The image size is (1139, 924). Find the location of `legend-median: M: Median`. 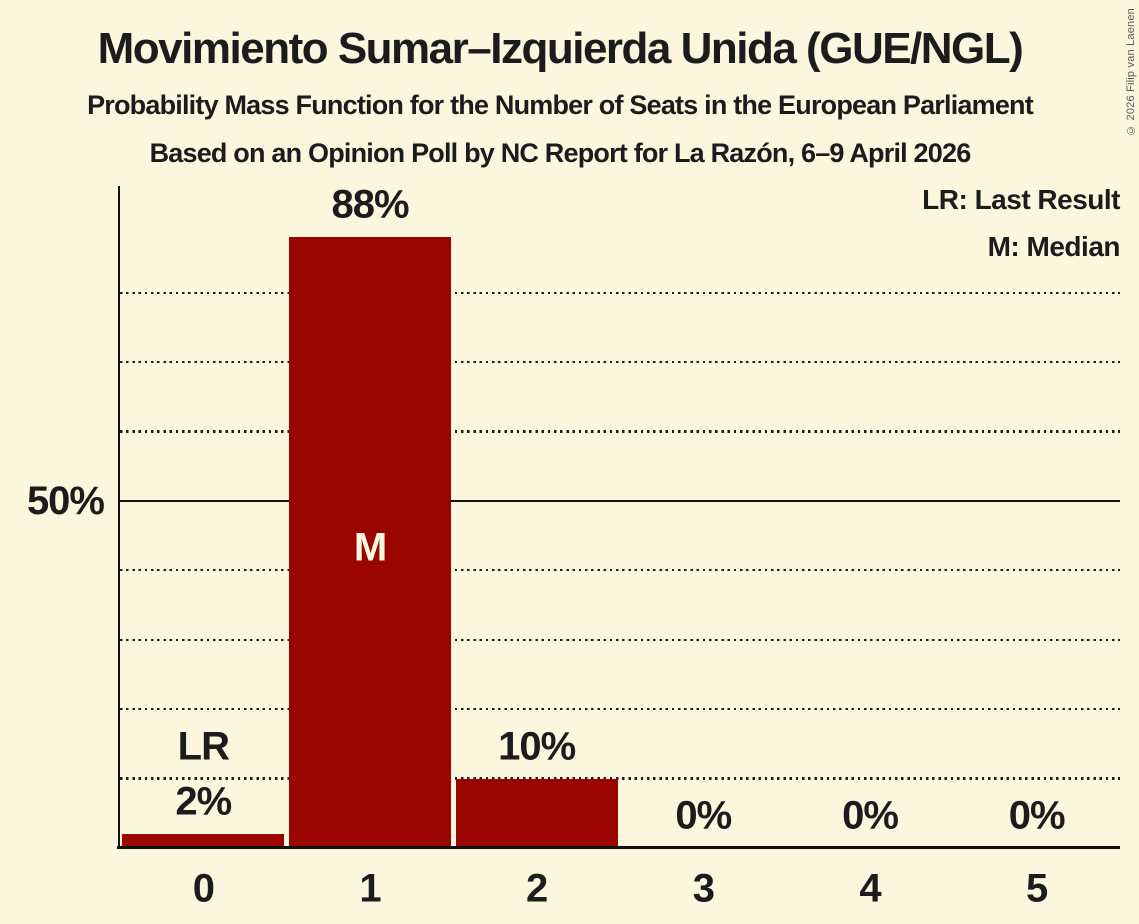

legend-median: M: Median is located at coordinates (1054, 246).